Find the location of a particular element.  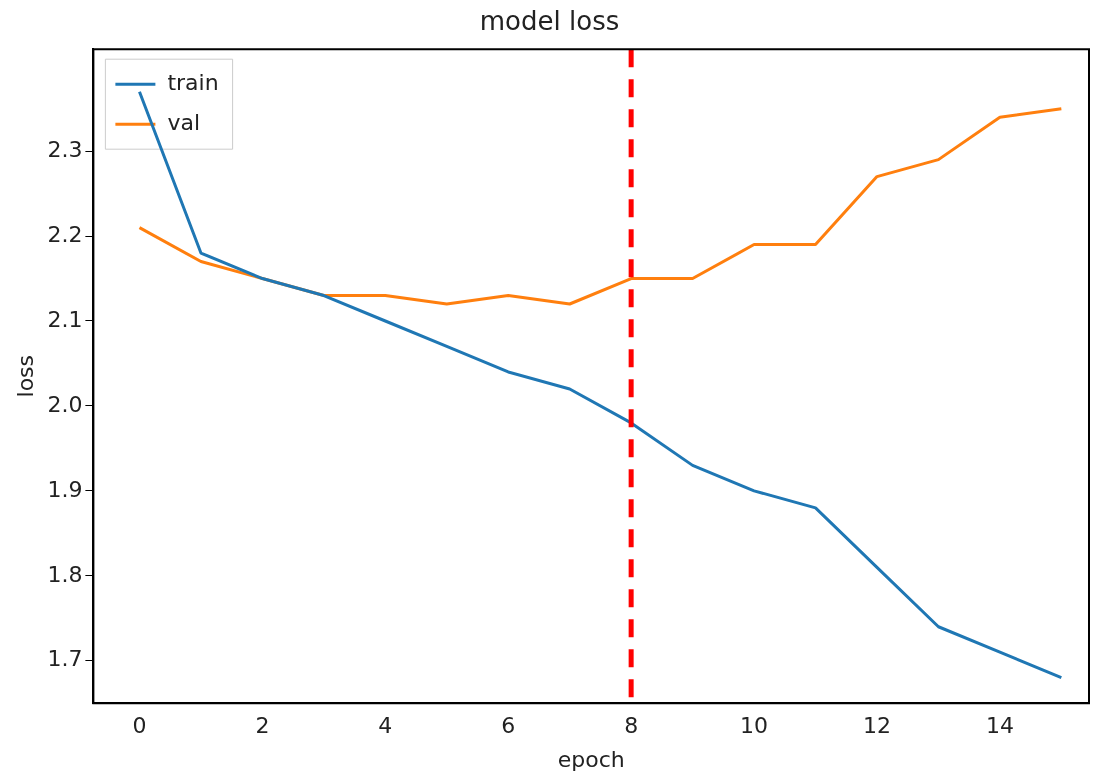

y-tick-label: 1.9 is located at coordinates (65, 489).